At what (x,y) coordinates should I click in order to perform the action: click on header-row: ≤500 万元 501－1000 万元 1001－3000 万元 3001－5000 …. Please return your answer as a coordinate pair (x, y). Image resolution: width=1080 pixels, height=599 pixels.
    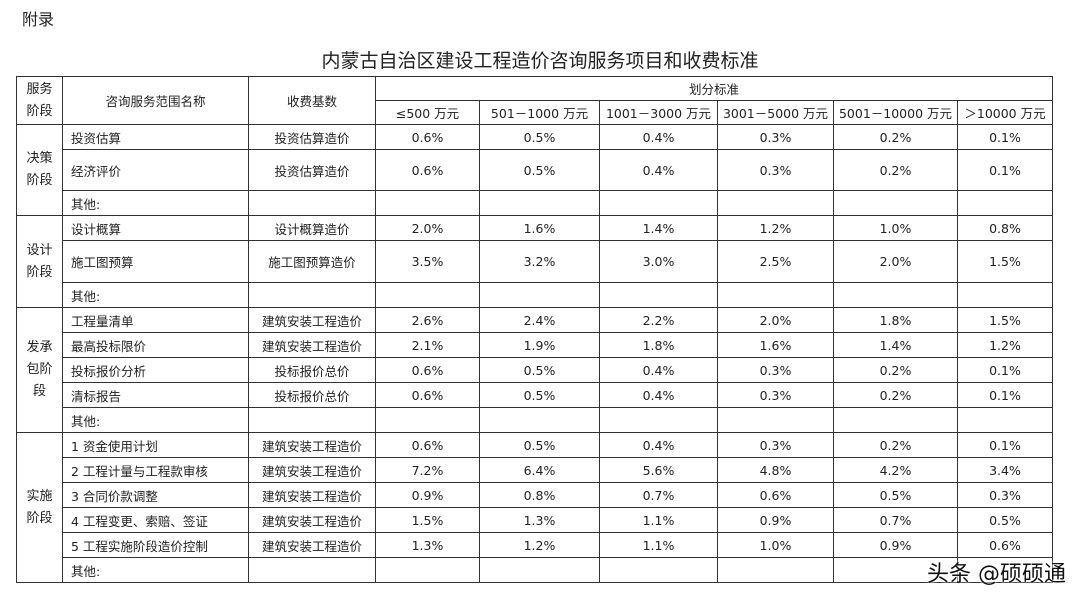
    Looking at the image, I should click on (535, 112).